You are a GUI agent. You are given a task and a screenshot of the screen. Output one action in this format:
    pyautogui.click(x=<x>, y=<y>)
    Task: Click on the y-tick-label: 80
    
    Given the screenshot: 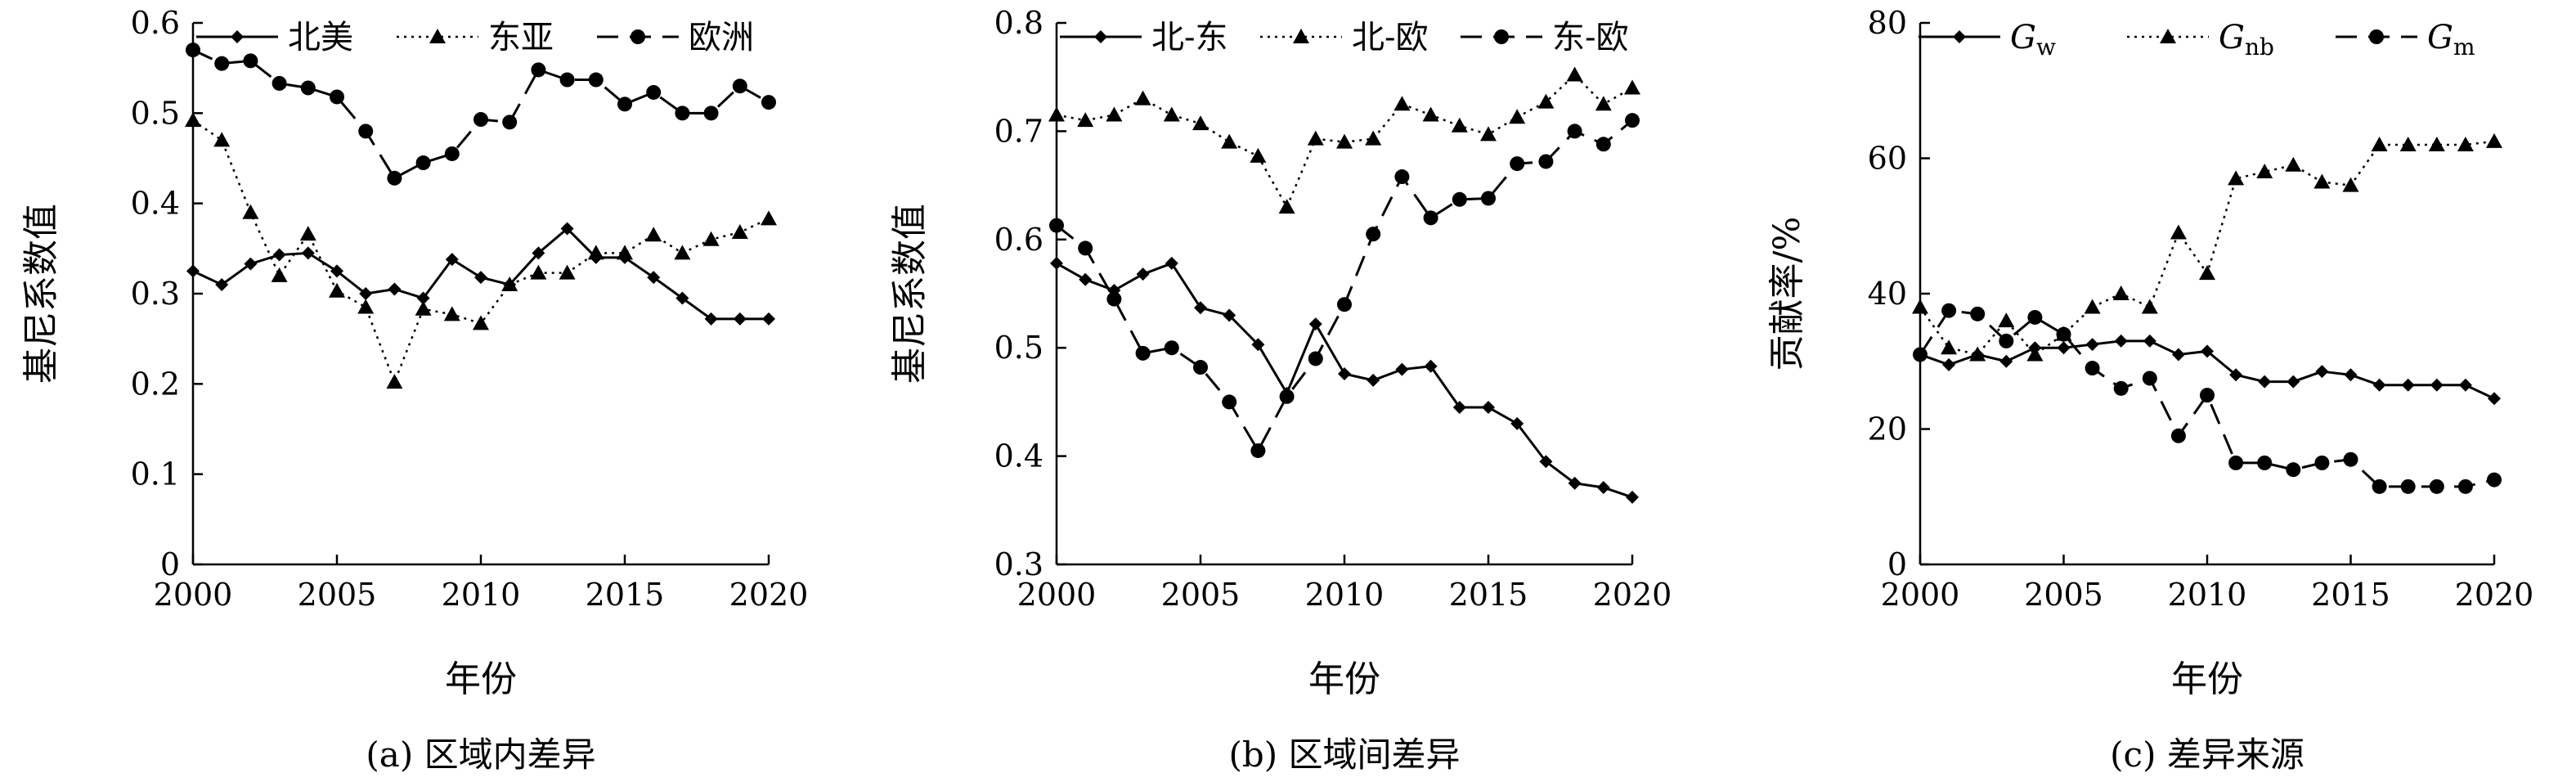 What is the action you would take?
    pyautogui.click(x=1888, y=23)
    